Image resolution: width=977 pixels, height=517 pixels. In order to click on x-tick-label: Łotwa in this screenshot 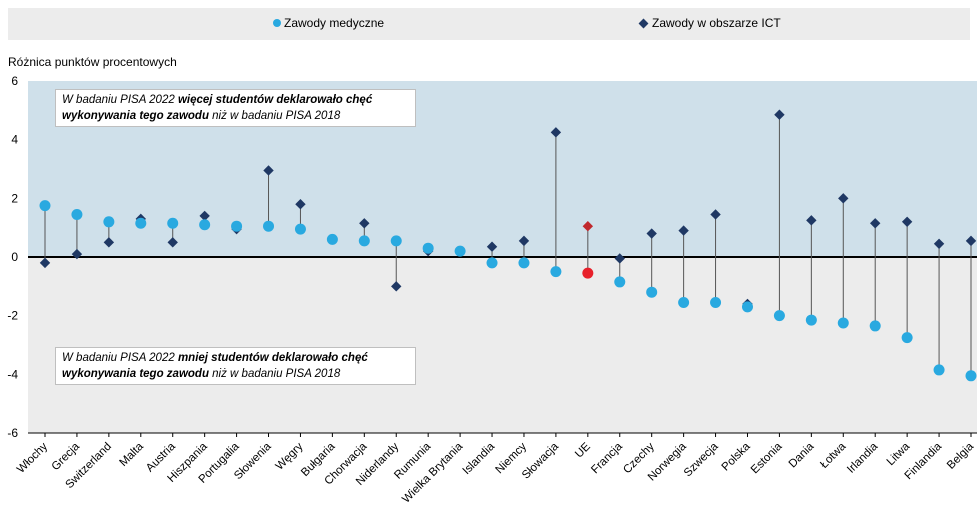, I will do `click(833, 455)`.